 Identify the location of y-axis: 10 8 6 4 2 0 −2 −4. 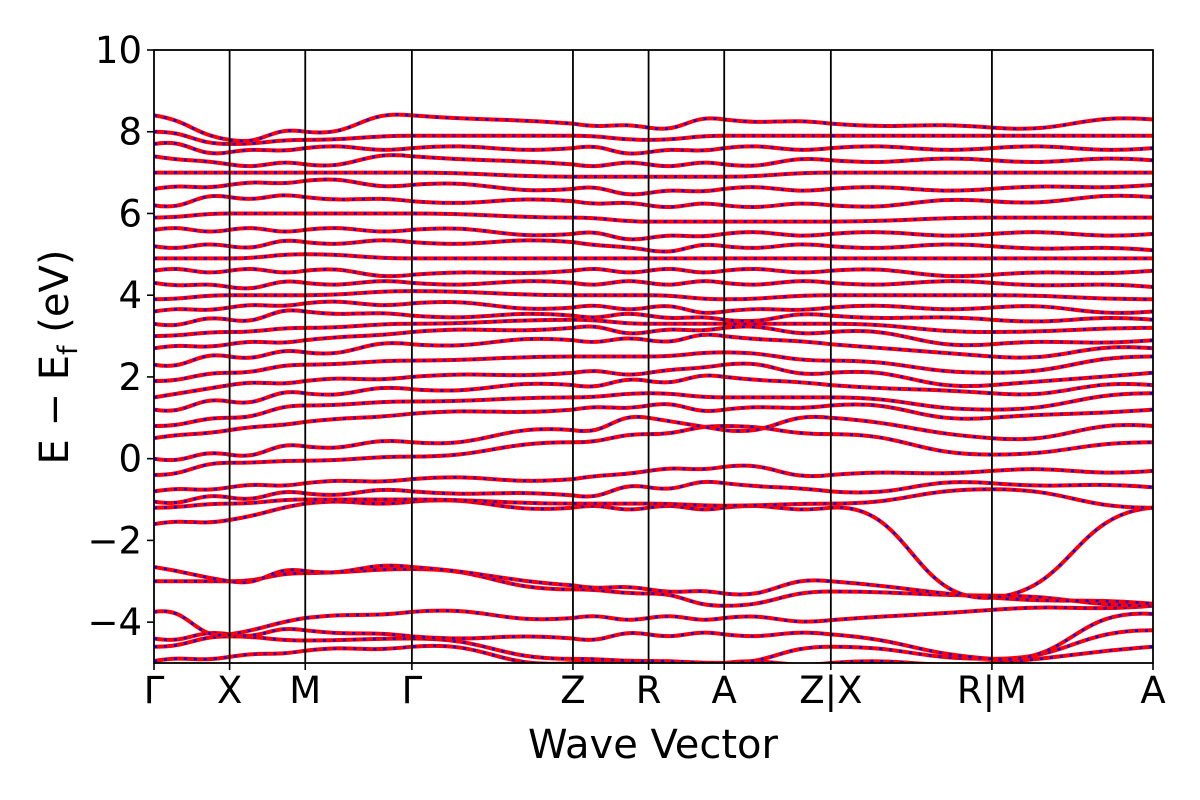
(120, 336).